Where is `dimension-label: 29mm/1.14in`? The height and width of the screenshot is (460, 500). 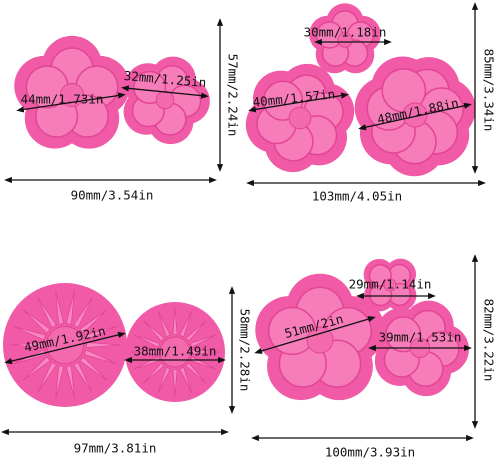
dimension-label: 29mm/1.14in is located at coordinates (390, 284).